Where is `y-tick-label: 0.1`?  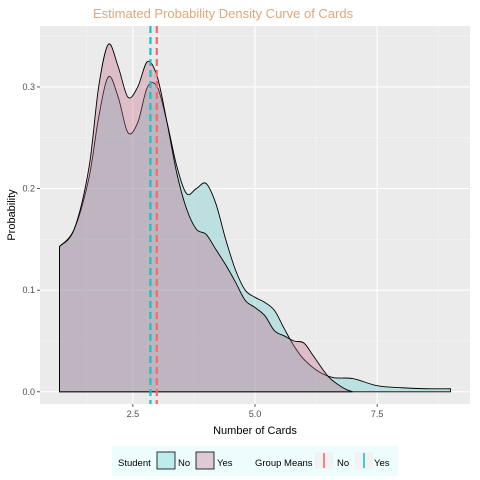 y-tick-label: 0.1 is located at coordinates (28, 290).